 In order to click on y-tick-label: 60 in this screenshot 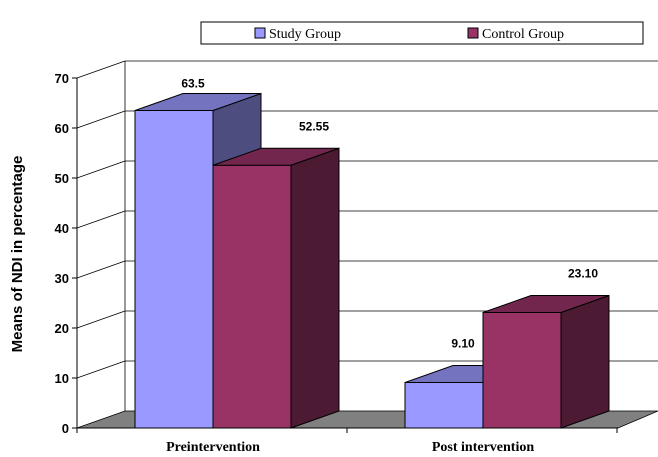, I will do `click(62, 128)`.